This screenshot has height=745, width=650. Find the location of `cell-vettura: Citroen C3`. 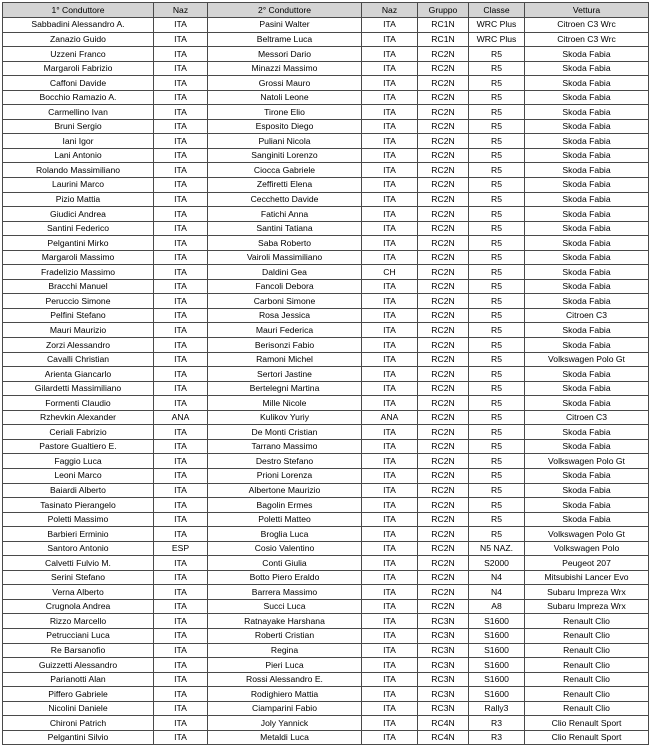

cell-vettura: Citroen C3 is located at coordinates (586, 315).